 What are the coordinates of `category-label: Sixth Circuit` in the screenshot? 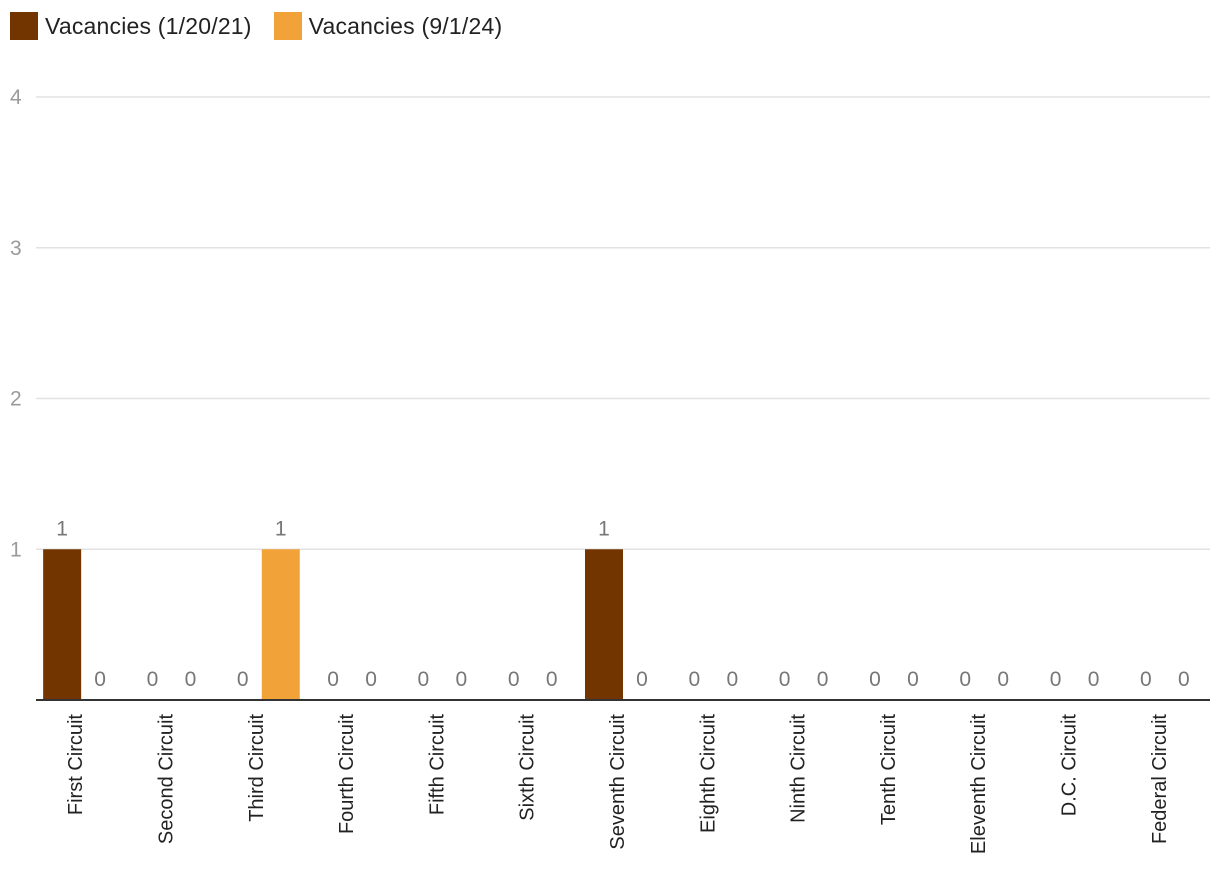 It's located at (528, 767).